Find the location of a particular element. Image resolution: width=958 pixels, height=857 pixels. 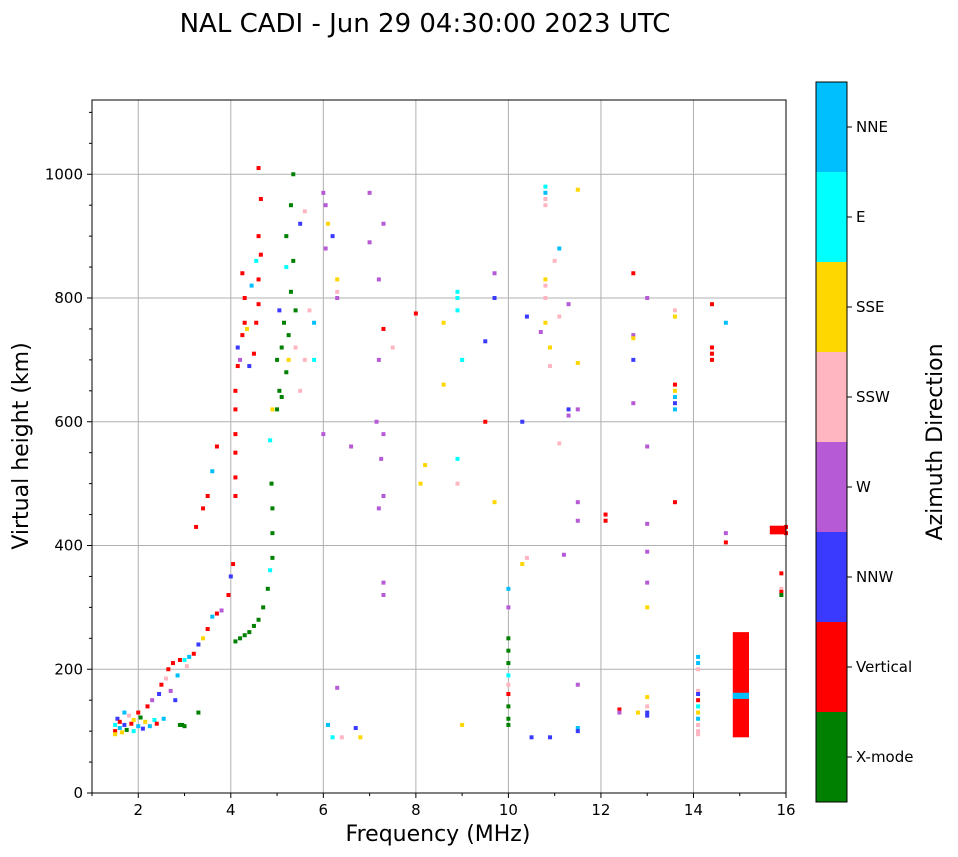

y-tick-label: 800 is located at coordinates (68, 298).